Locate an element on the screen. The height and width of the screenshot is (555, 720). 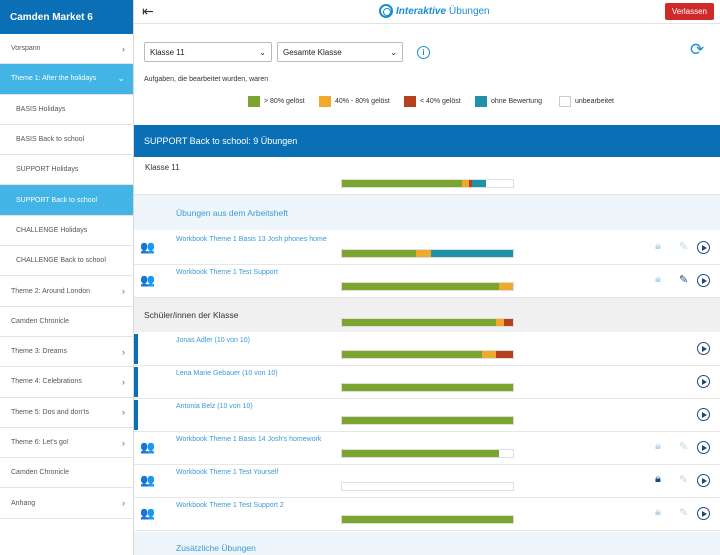
students-progress-bar is located at coordinates (427, 322).